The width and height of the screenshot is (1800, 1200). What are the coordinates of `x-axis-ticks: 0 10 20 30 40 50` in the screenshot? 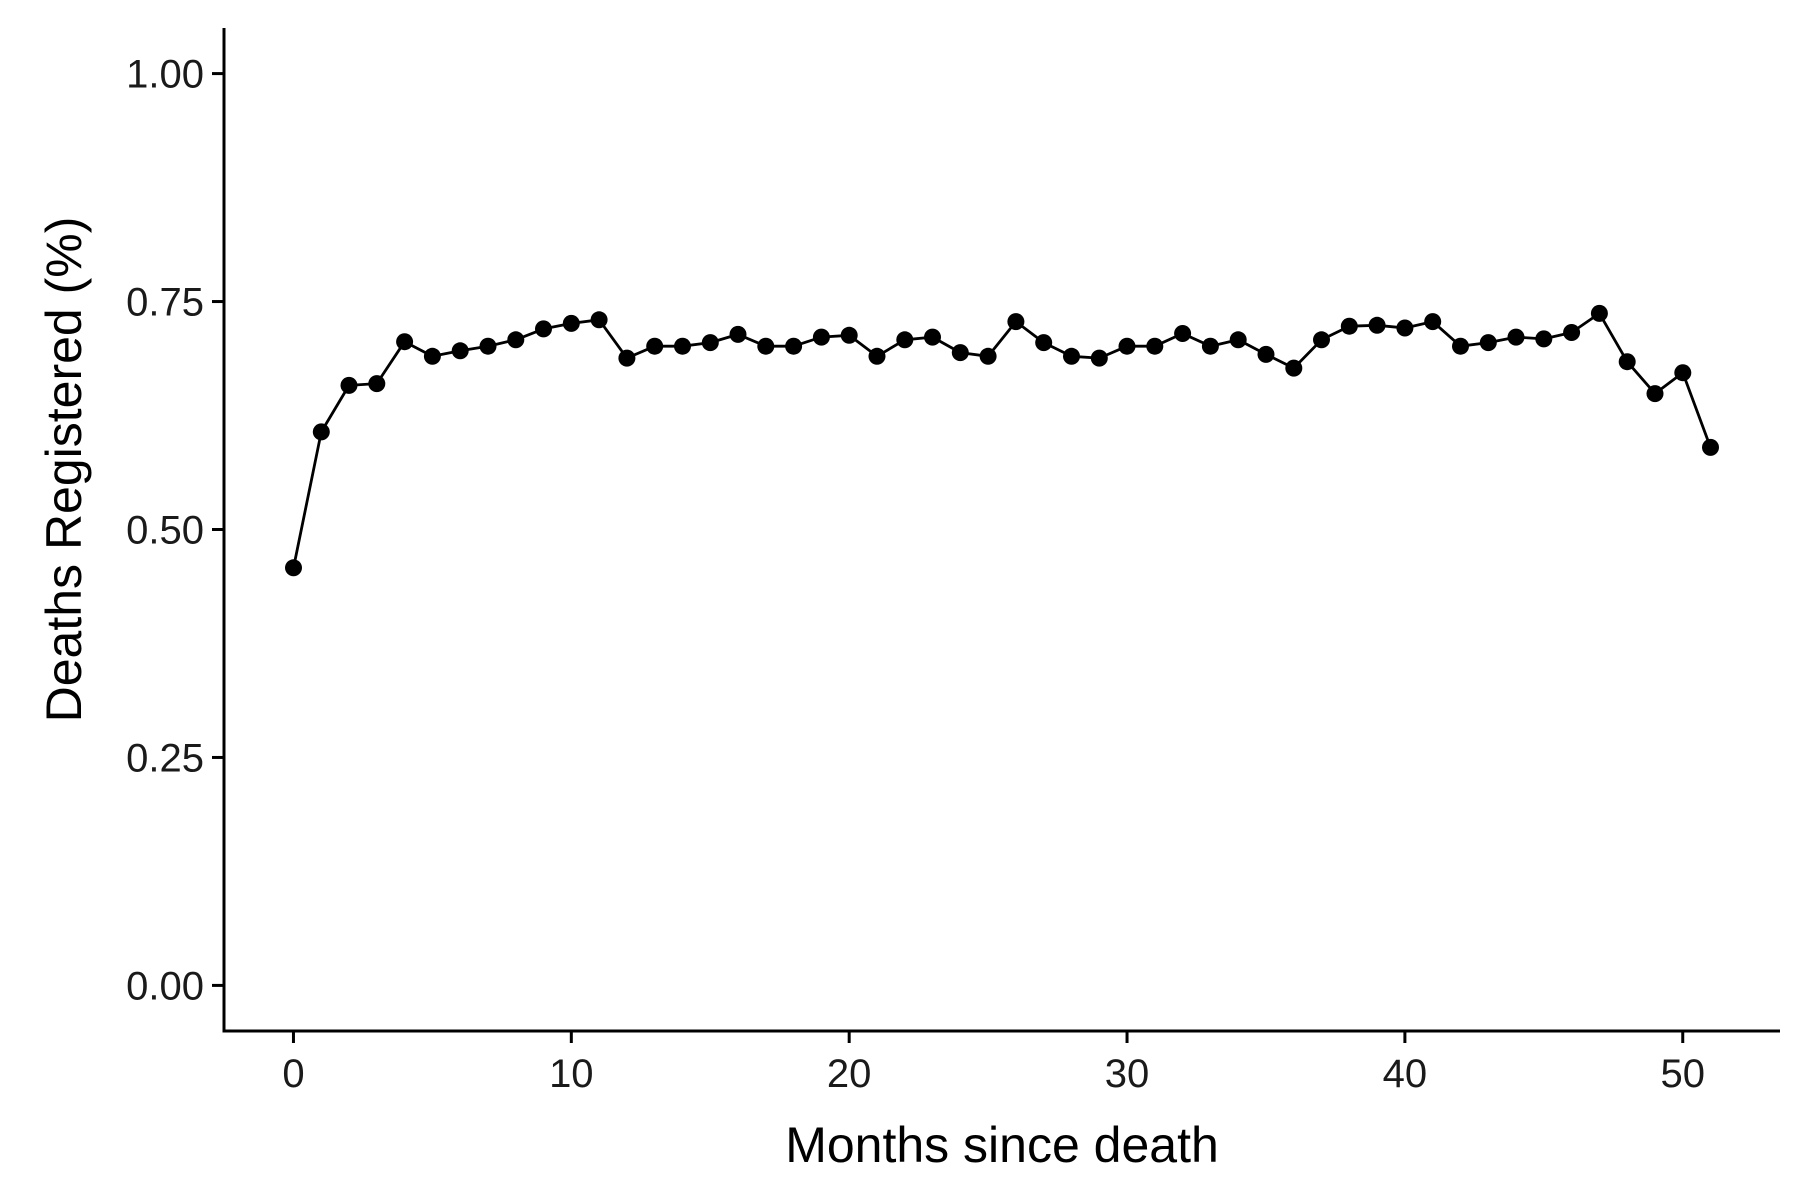 It's located at (993, 1063).